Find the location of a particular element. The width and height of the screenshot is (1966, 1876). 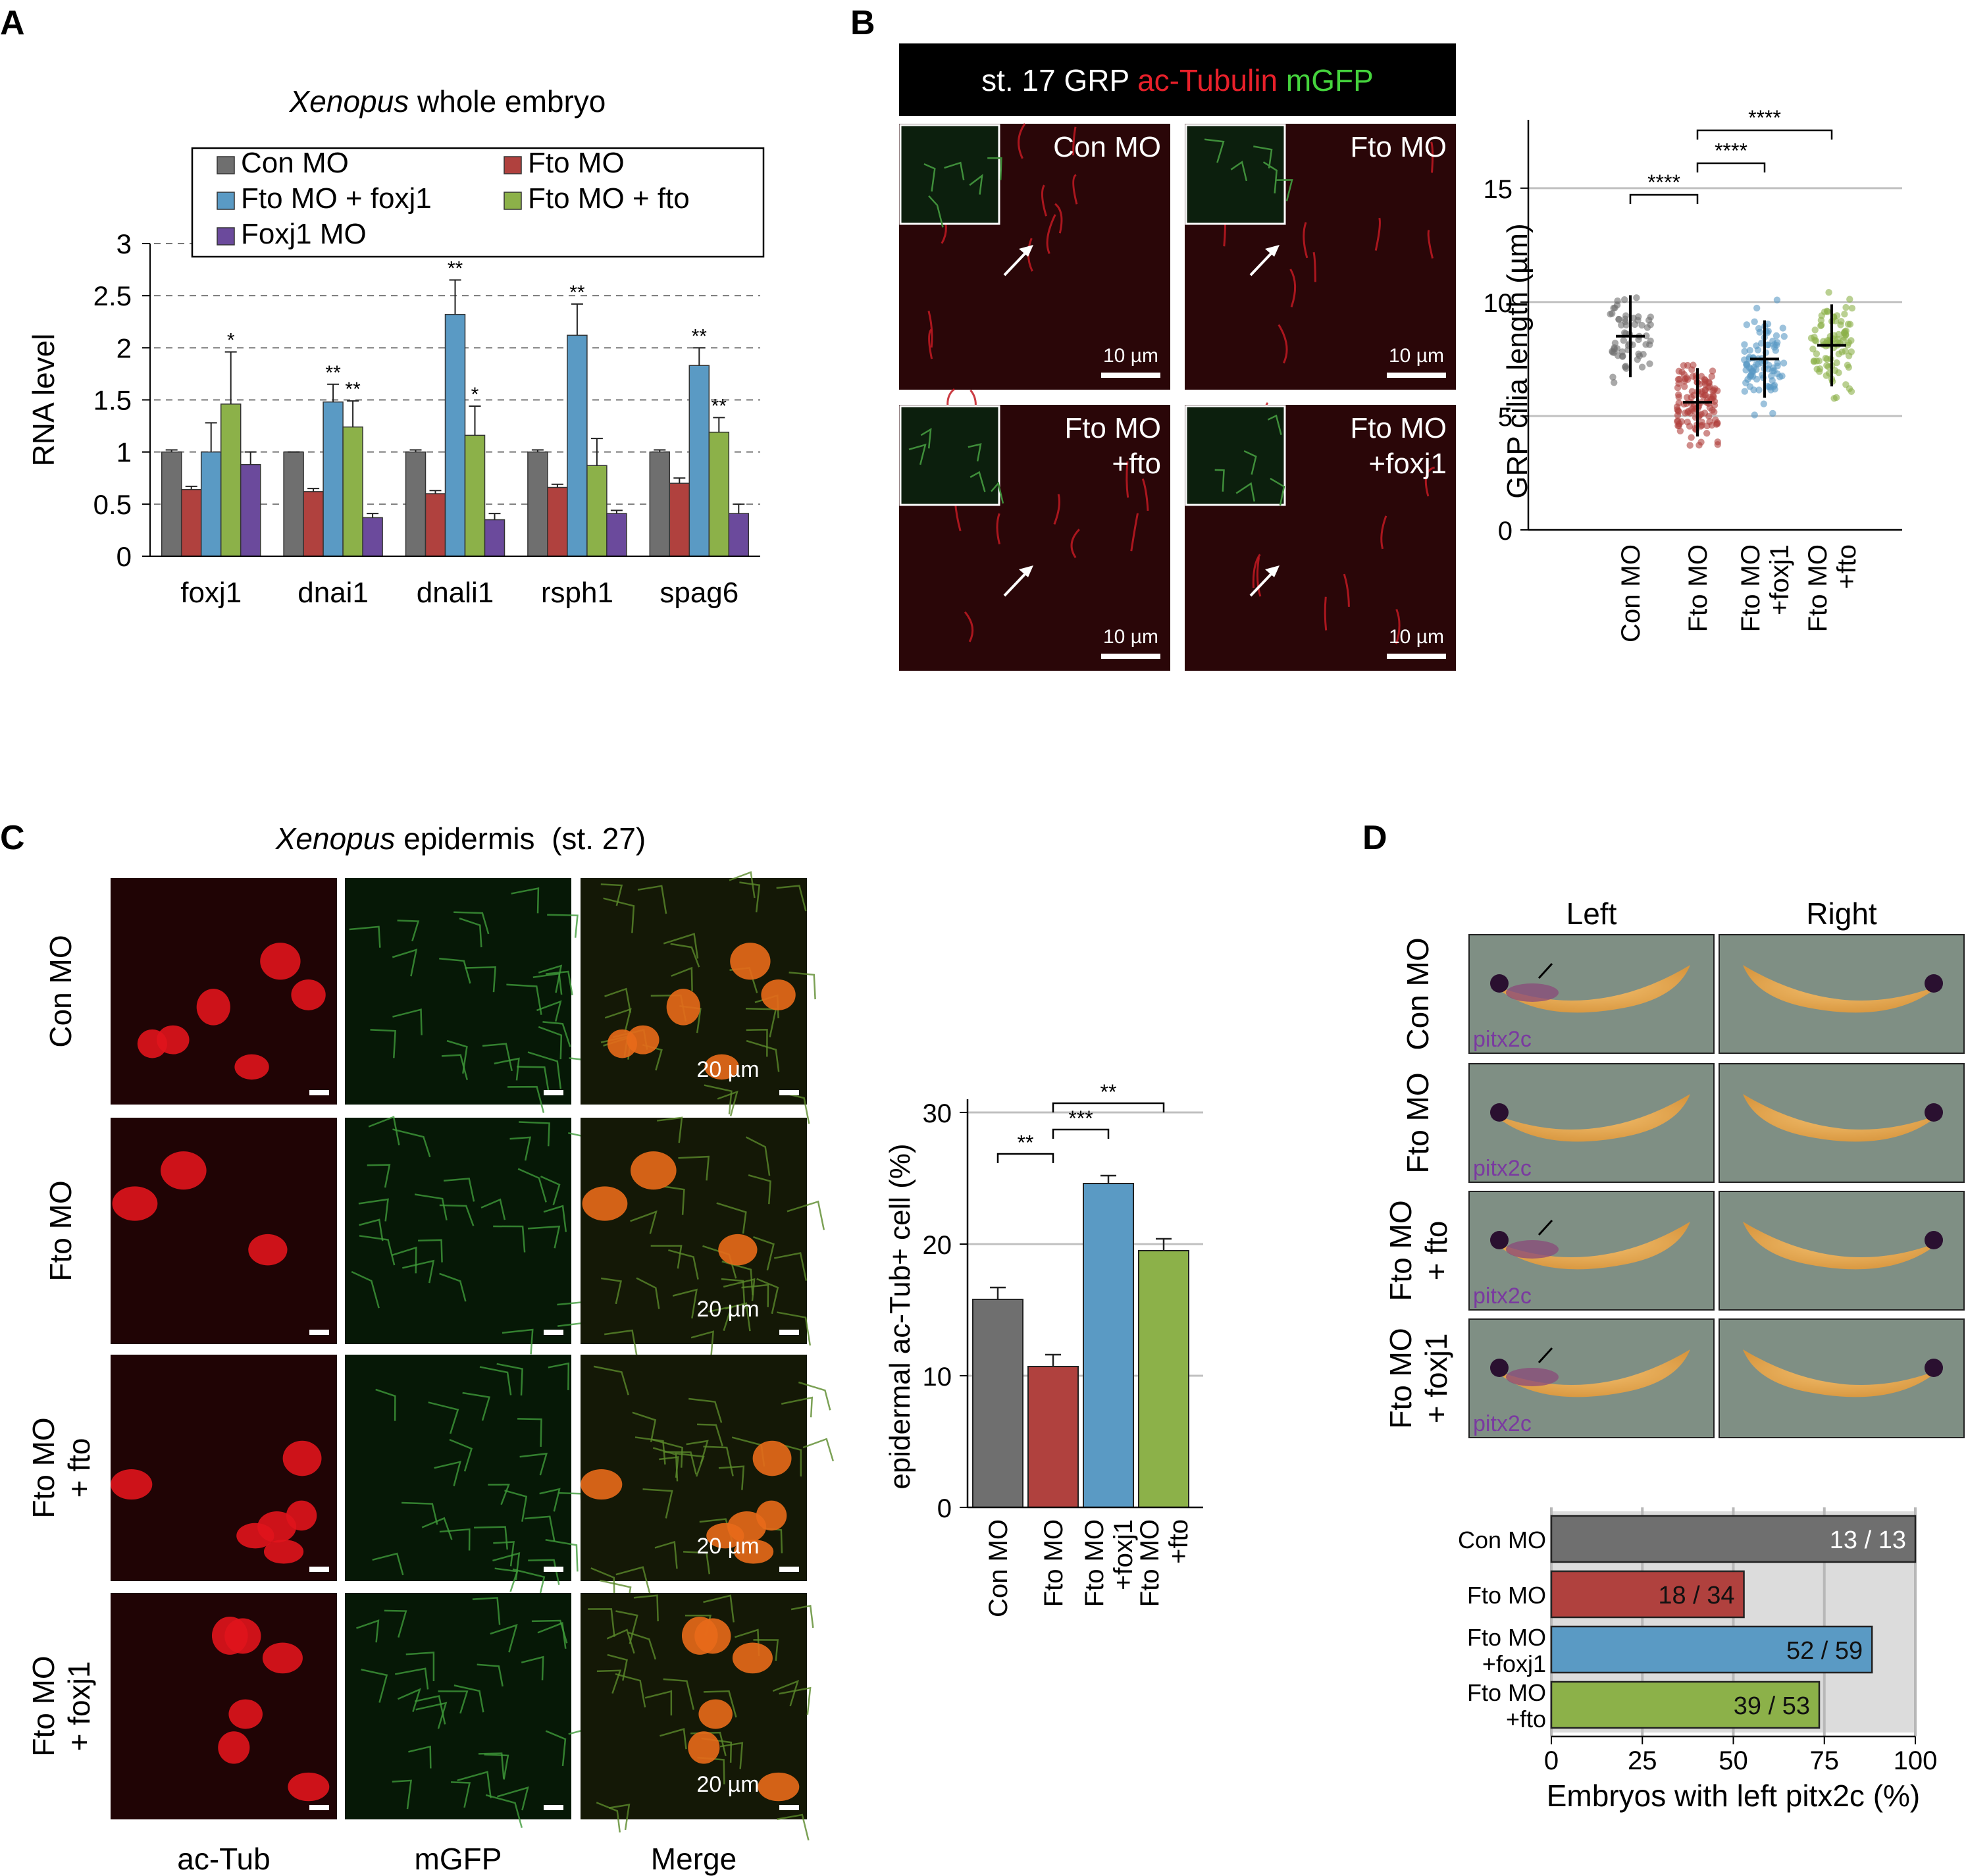

panel-a-category-label: rsph1 is located at coordinates (577, 593).